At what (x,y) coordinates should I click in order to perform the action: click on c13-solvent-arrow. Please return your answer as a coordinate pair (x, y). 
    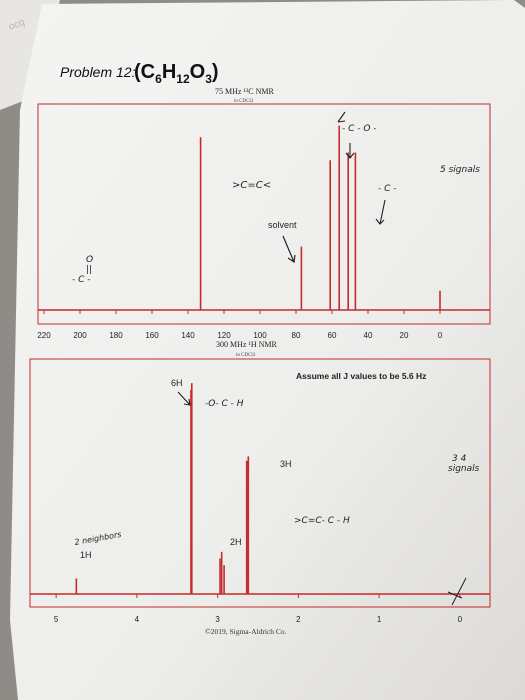
    Looking at the image, I should click on (289, 249).